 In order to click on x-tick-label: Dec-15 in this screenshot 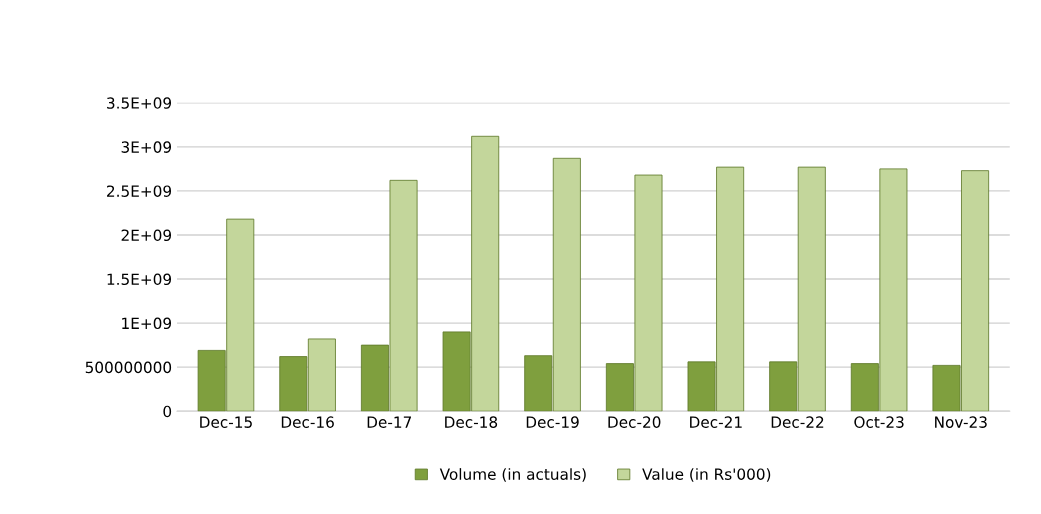, I will do `click(226, 422)`.